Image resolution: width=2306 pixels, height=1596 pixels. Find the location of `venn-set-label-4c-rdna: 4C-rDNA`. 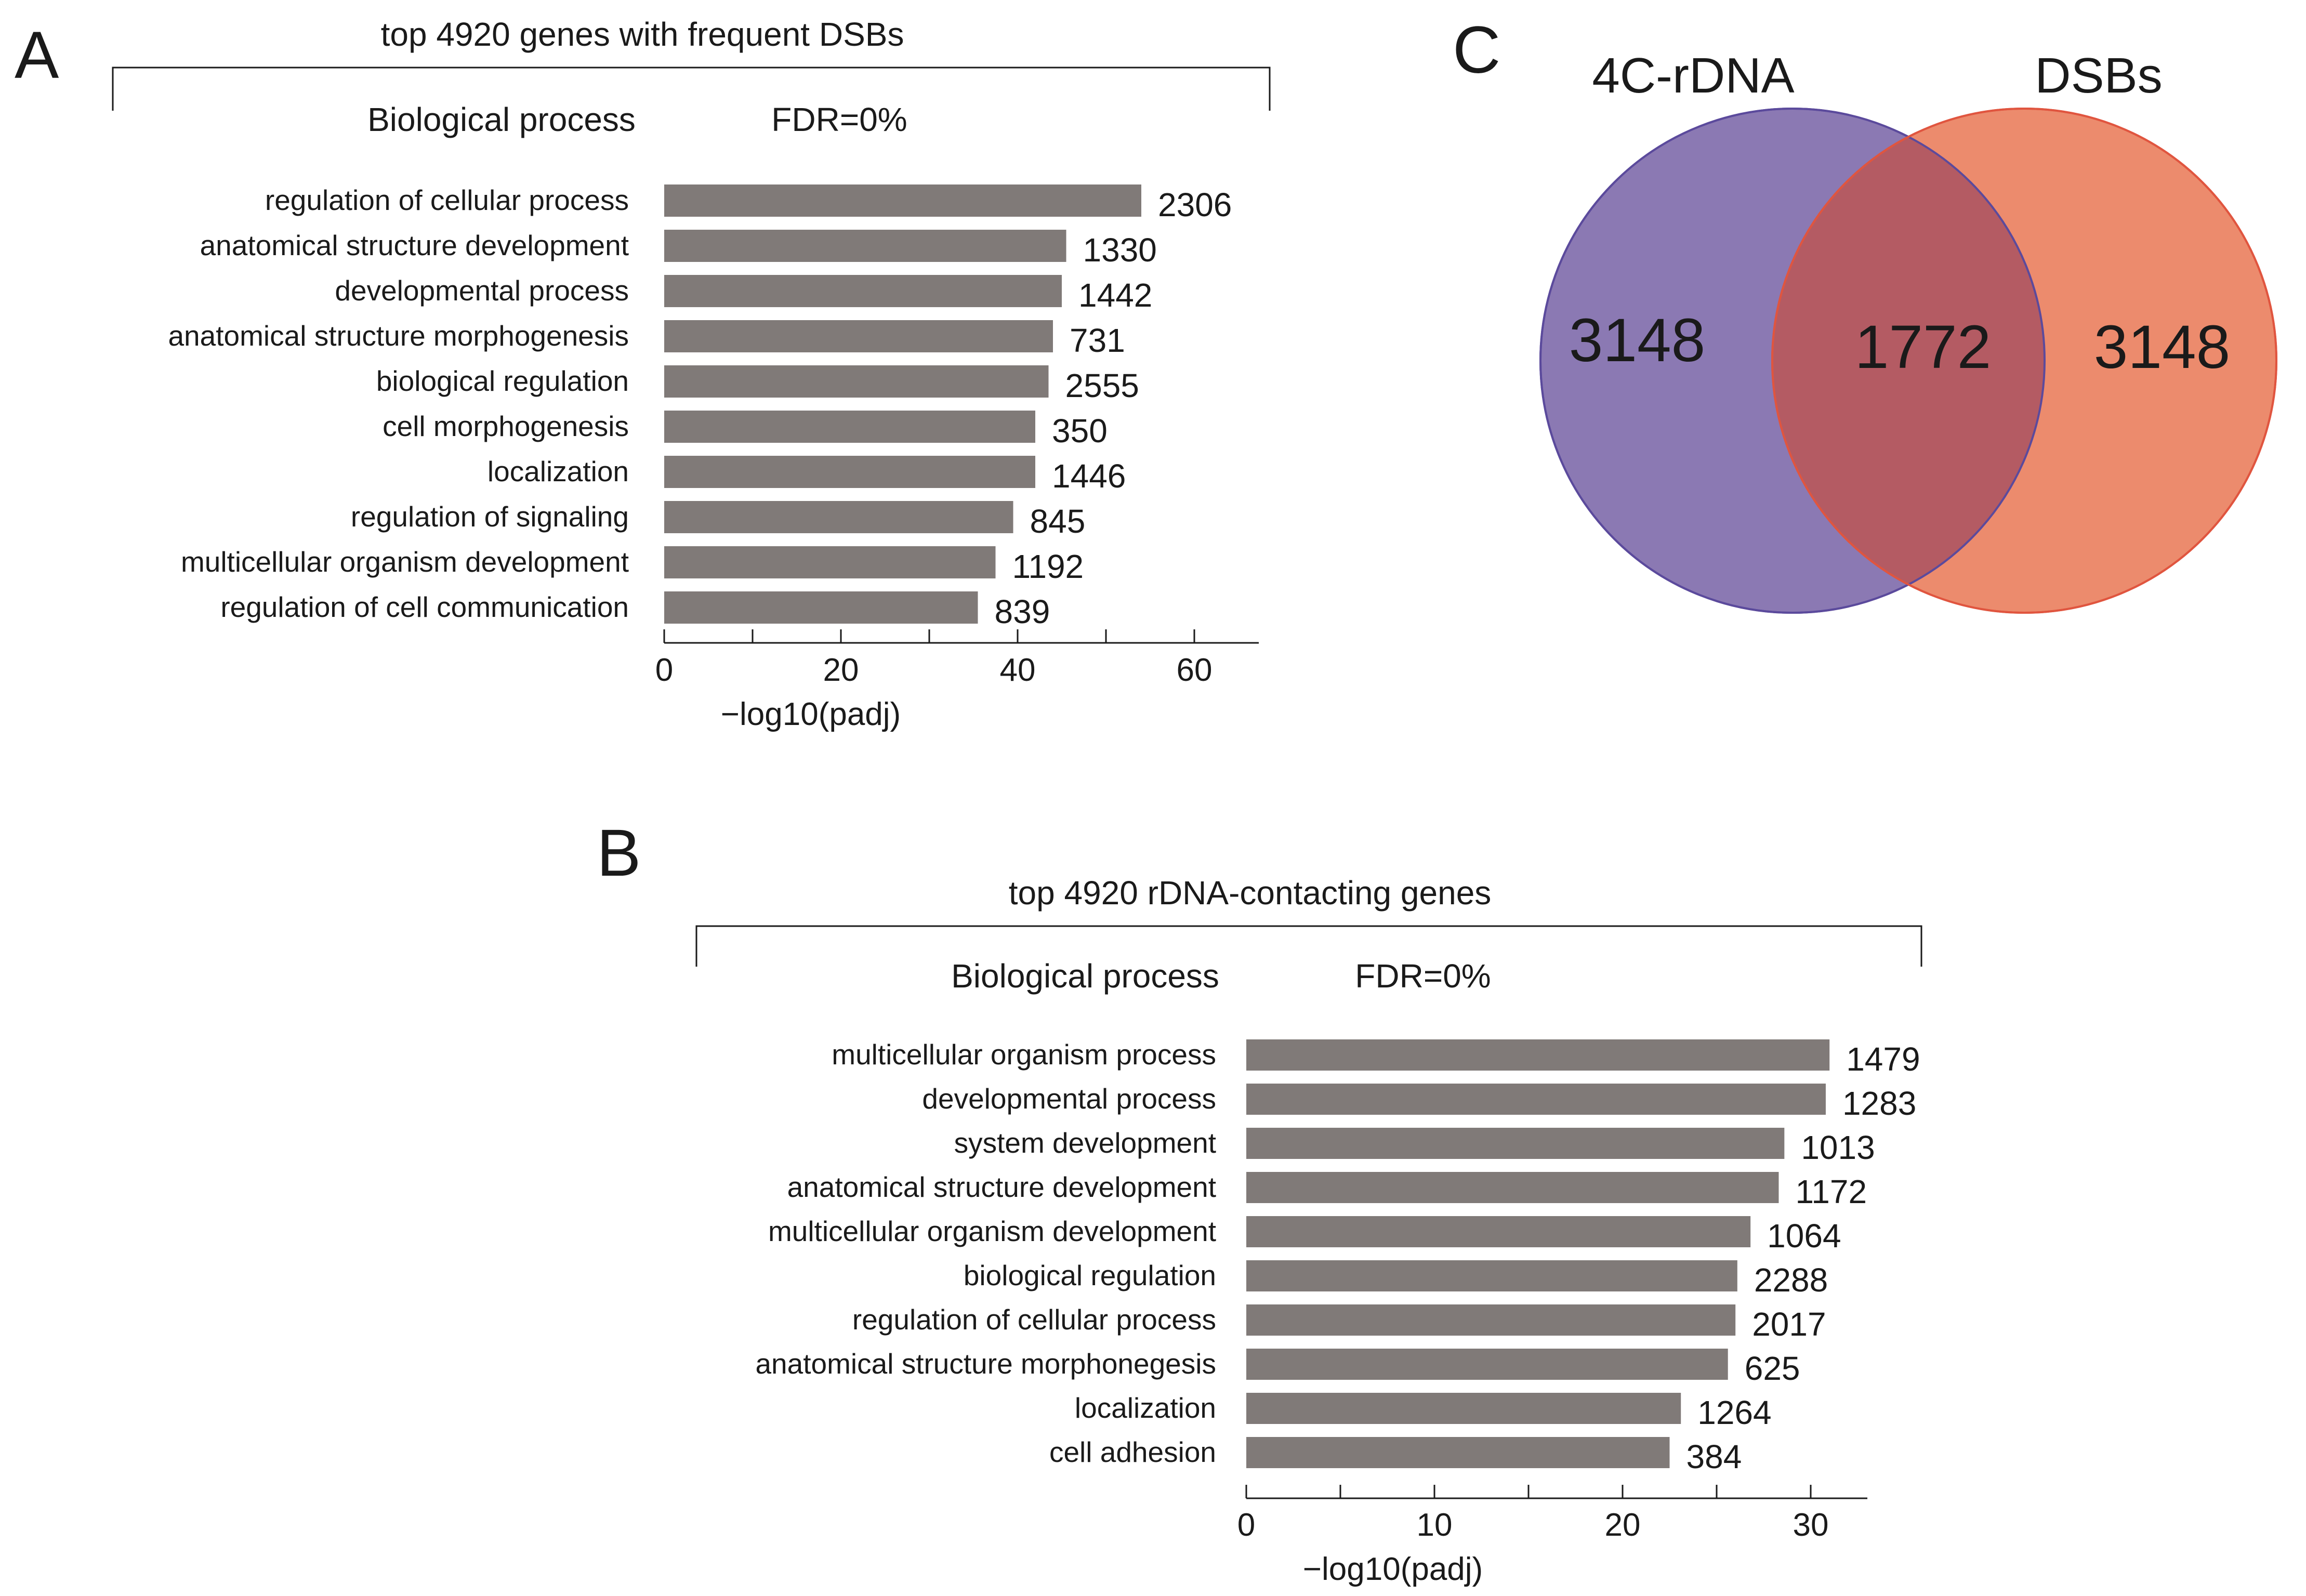

venn-set-label-4c-rdna: 4C-rDNA is located at coordinates (1693, 75).